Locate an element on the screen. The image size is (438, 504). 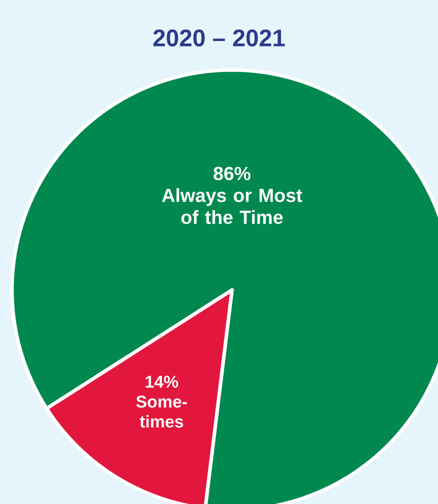
data-label: 86% is located at coordinates (232, 173).